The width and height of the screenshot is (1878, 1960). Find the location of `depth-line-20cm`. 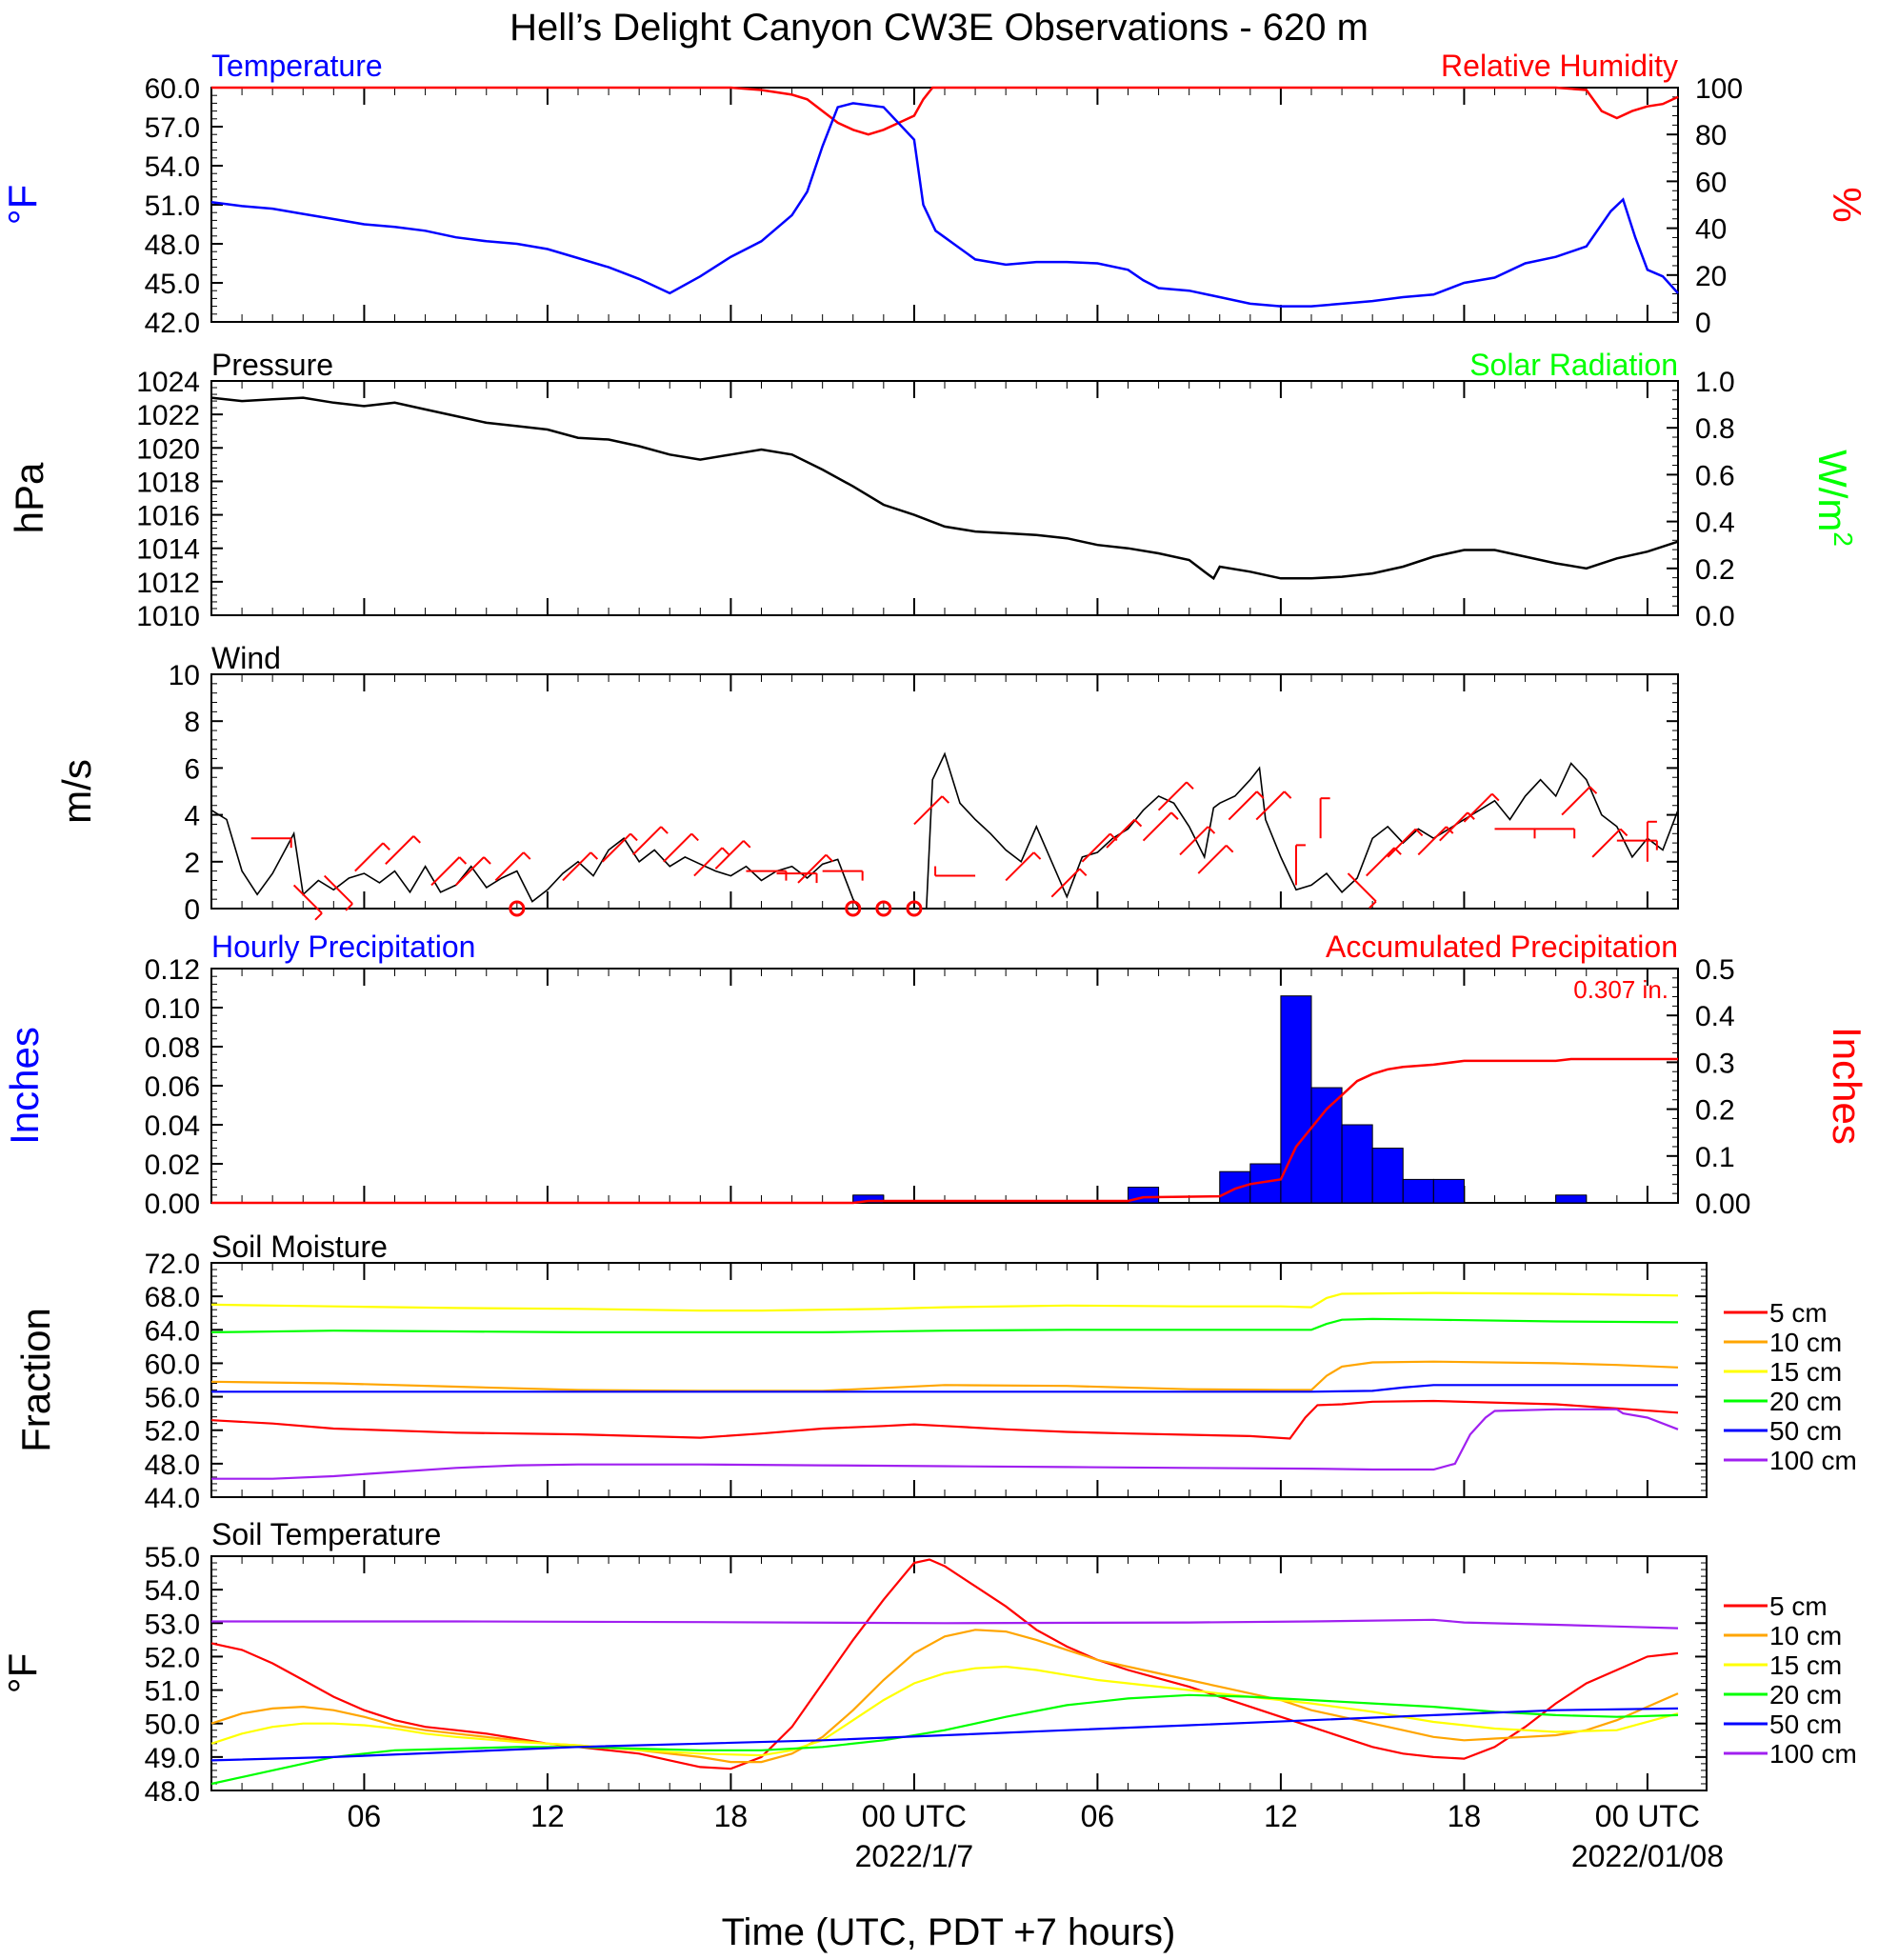

depth-line-20cm is located at coordinates (944, 1739).